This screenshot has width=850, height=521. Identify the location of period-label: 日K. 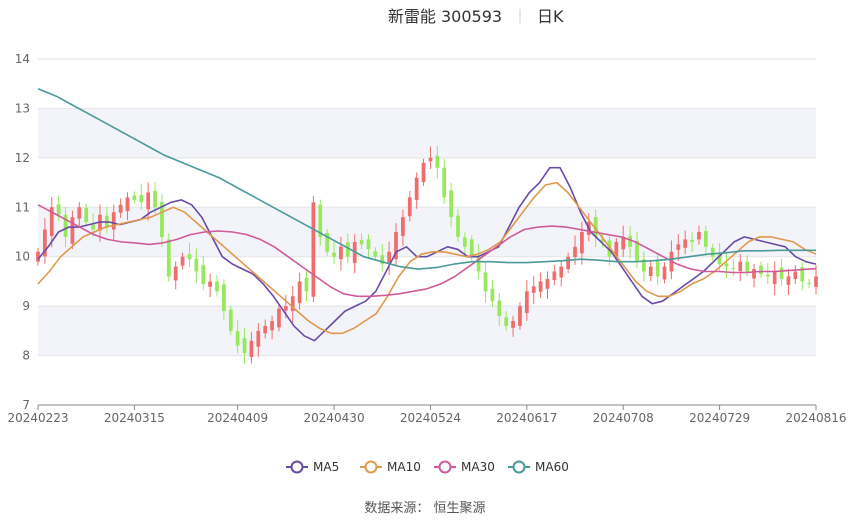
(550, 16).